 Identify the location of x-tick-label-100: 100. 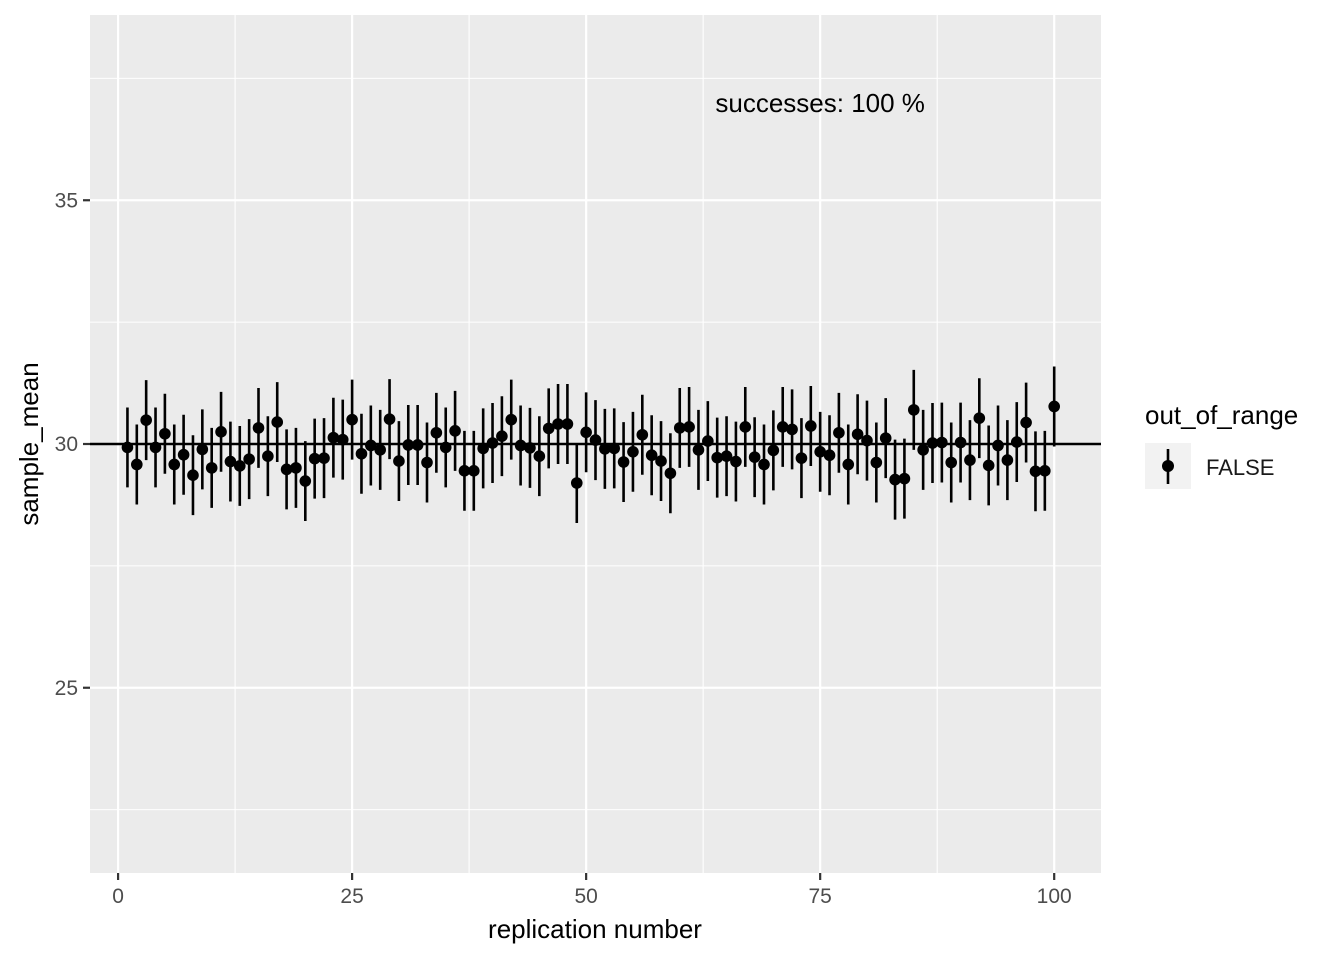
(1054, 896).